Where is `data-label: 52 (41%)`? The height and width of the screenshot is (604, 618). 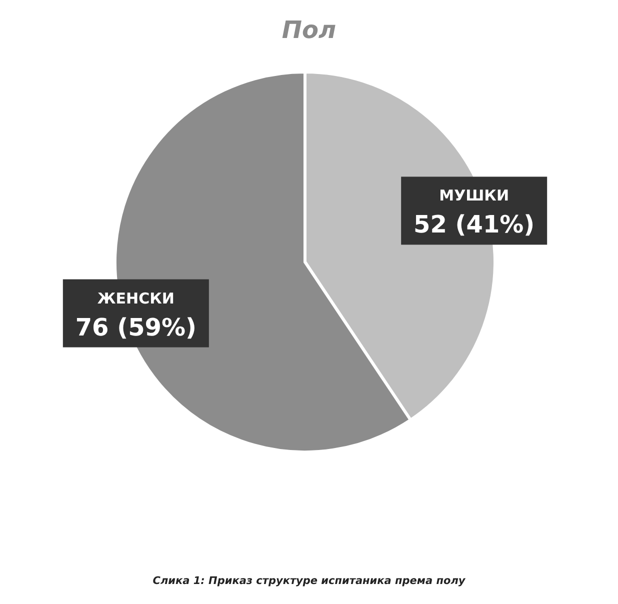 data-label: 52 (41%) is located at coordinates (474, 224).